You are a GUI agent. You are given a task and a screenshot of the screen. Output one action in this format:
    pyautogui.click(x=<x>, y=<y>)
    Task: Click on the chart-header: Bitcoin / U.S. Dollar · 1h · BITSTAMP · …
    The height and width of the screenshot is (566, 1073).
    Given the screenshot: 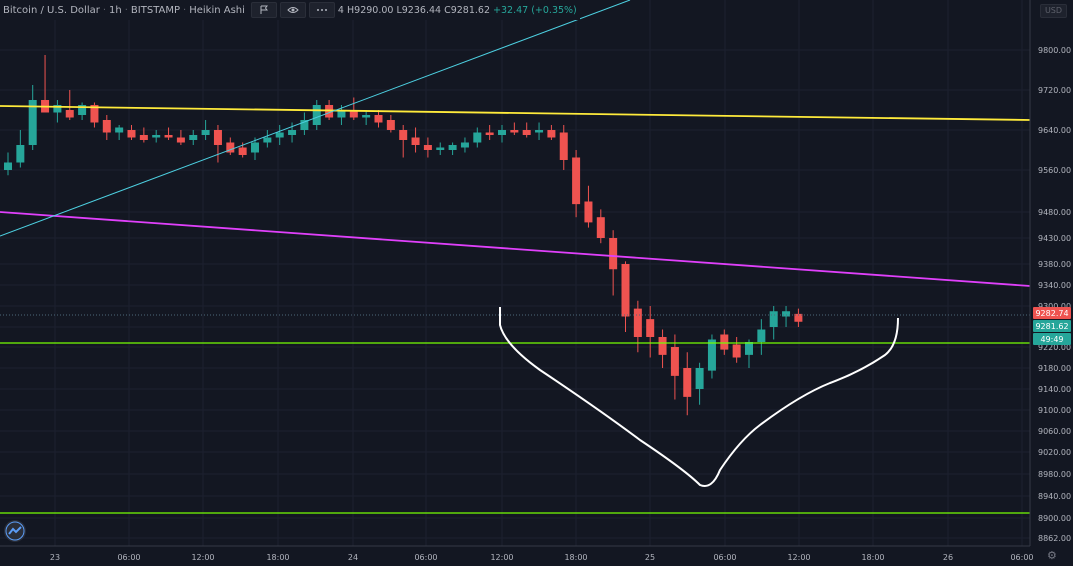 What is the action you would take?
    pyautogui.click(x=290, y=10)
    